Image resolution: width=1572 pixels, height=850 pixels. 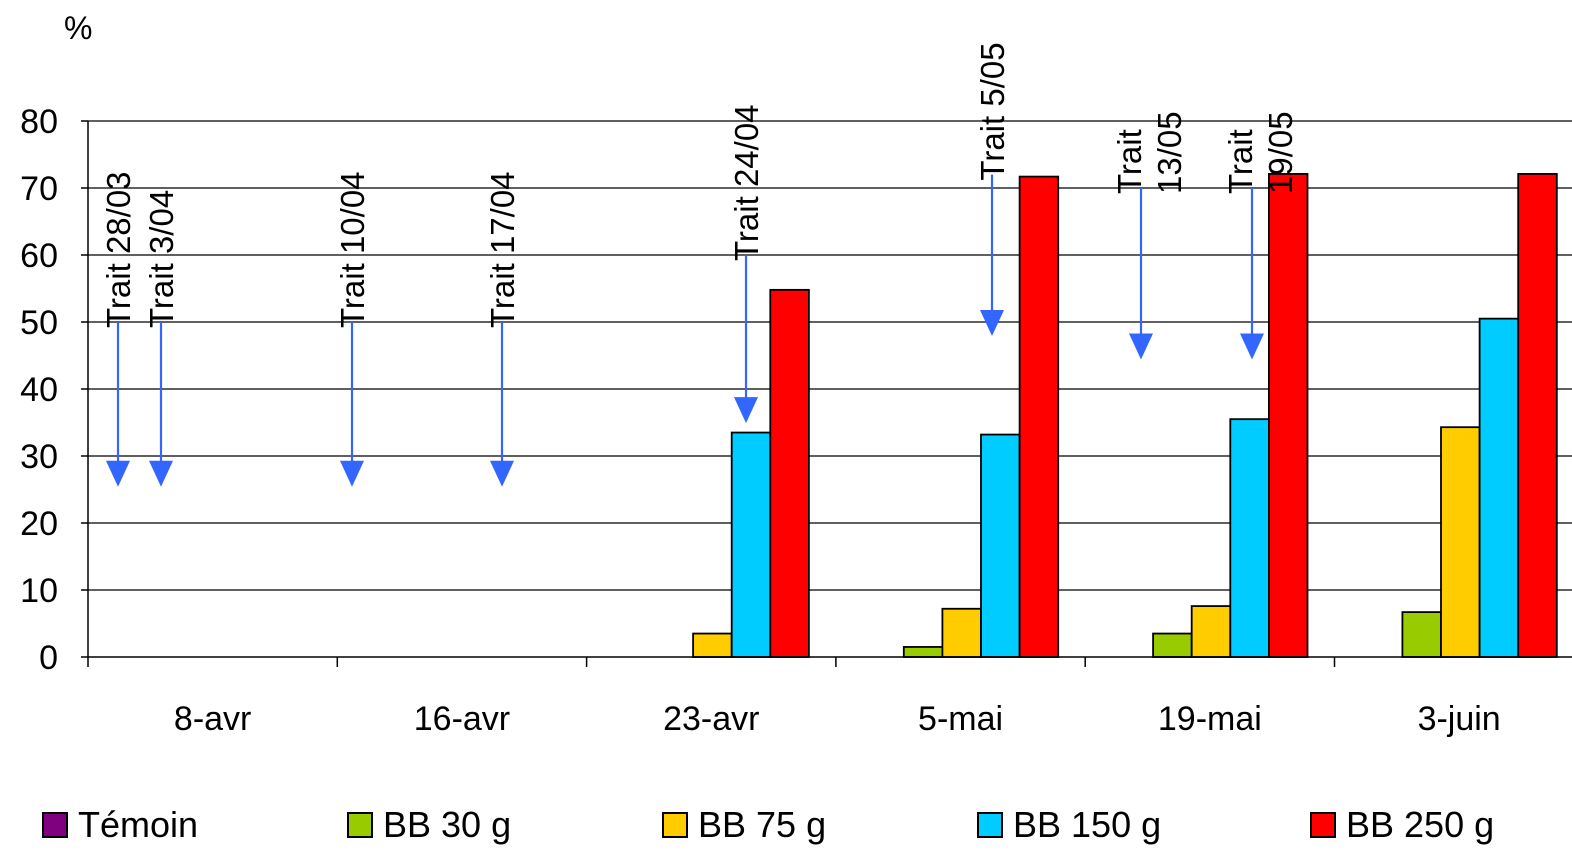 I want to click on x-tick-label: 8-avr, so click(x=212, y=719).